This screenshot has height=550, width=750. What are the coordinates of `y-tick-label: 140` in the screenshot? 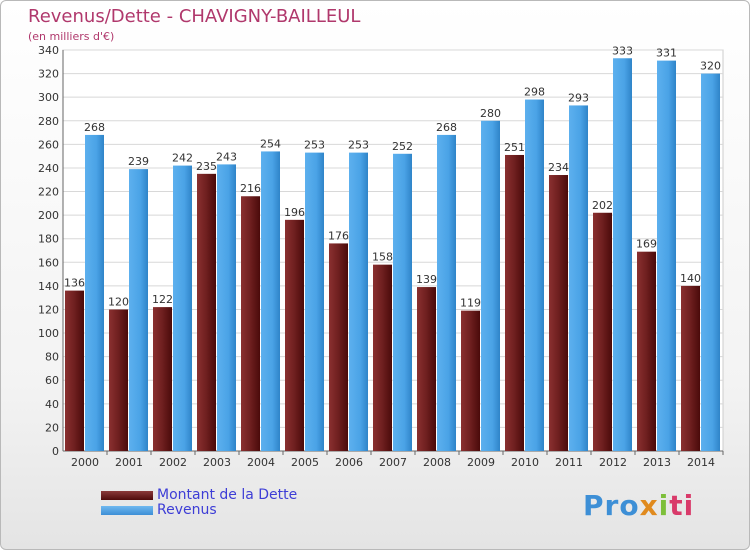 It's located at (48, 286).